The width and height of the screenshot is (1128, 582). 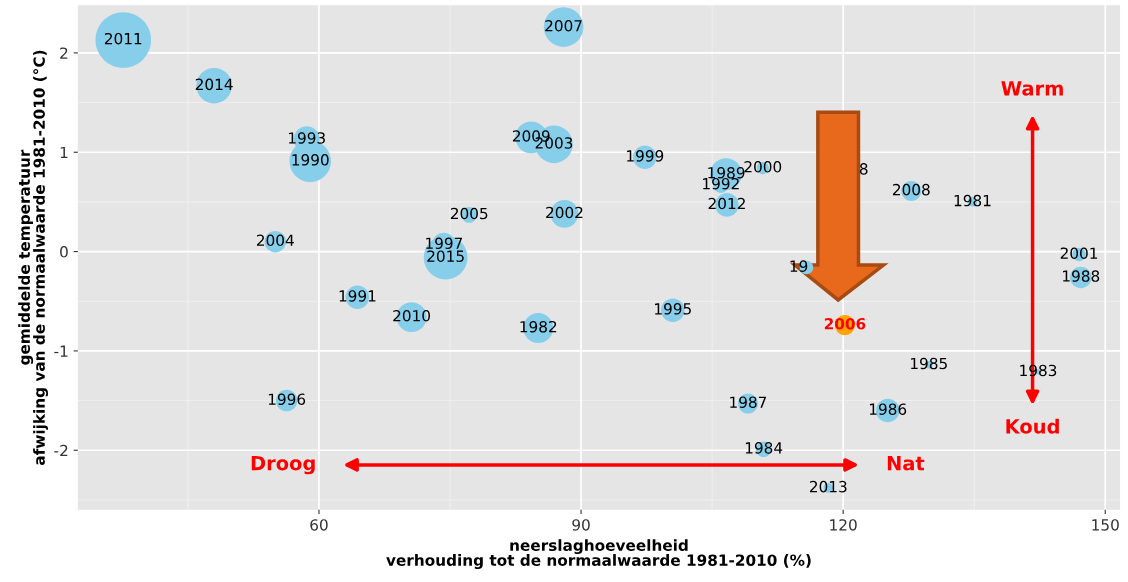 I want to click on annotation: 1985, so click(x=929, y=363).